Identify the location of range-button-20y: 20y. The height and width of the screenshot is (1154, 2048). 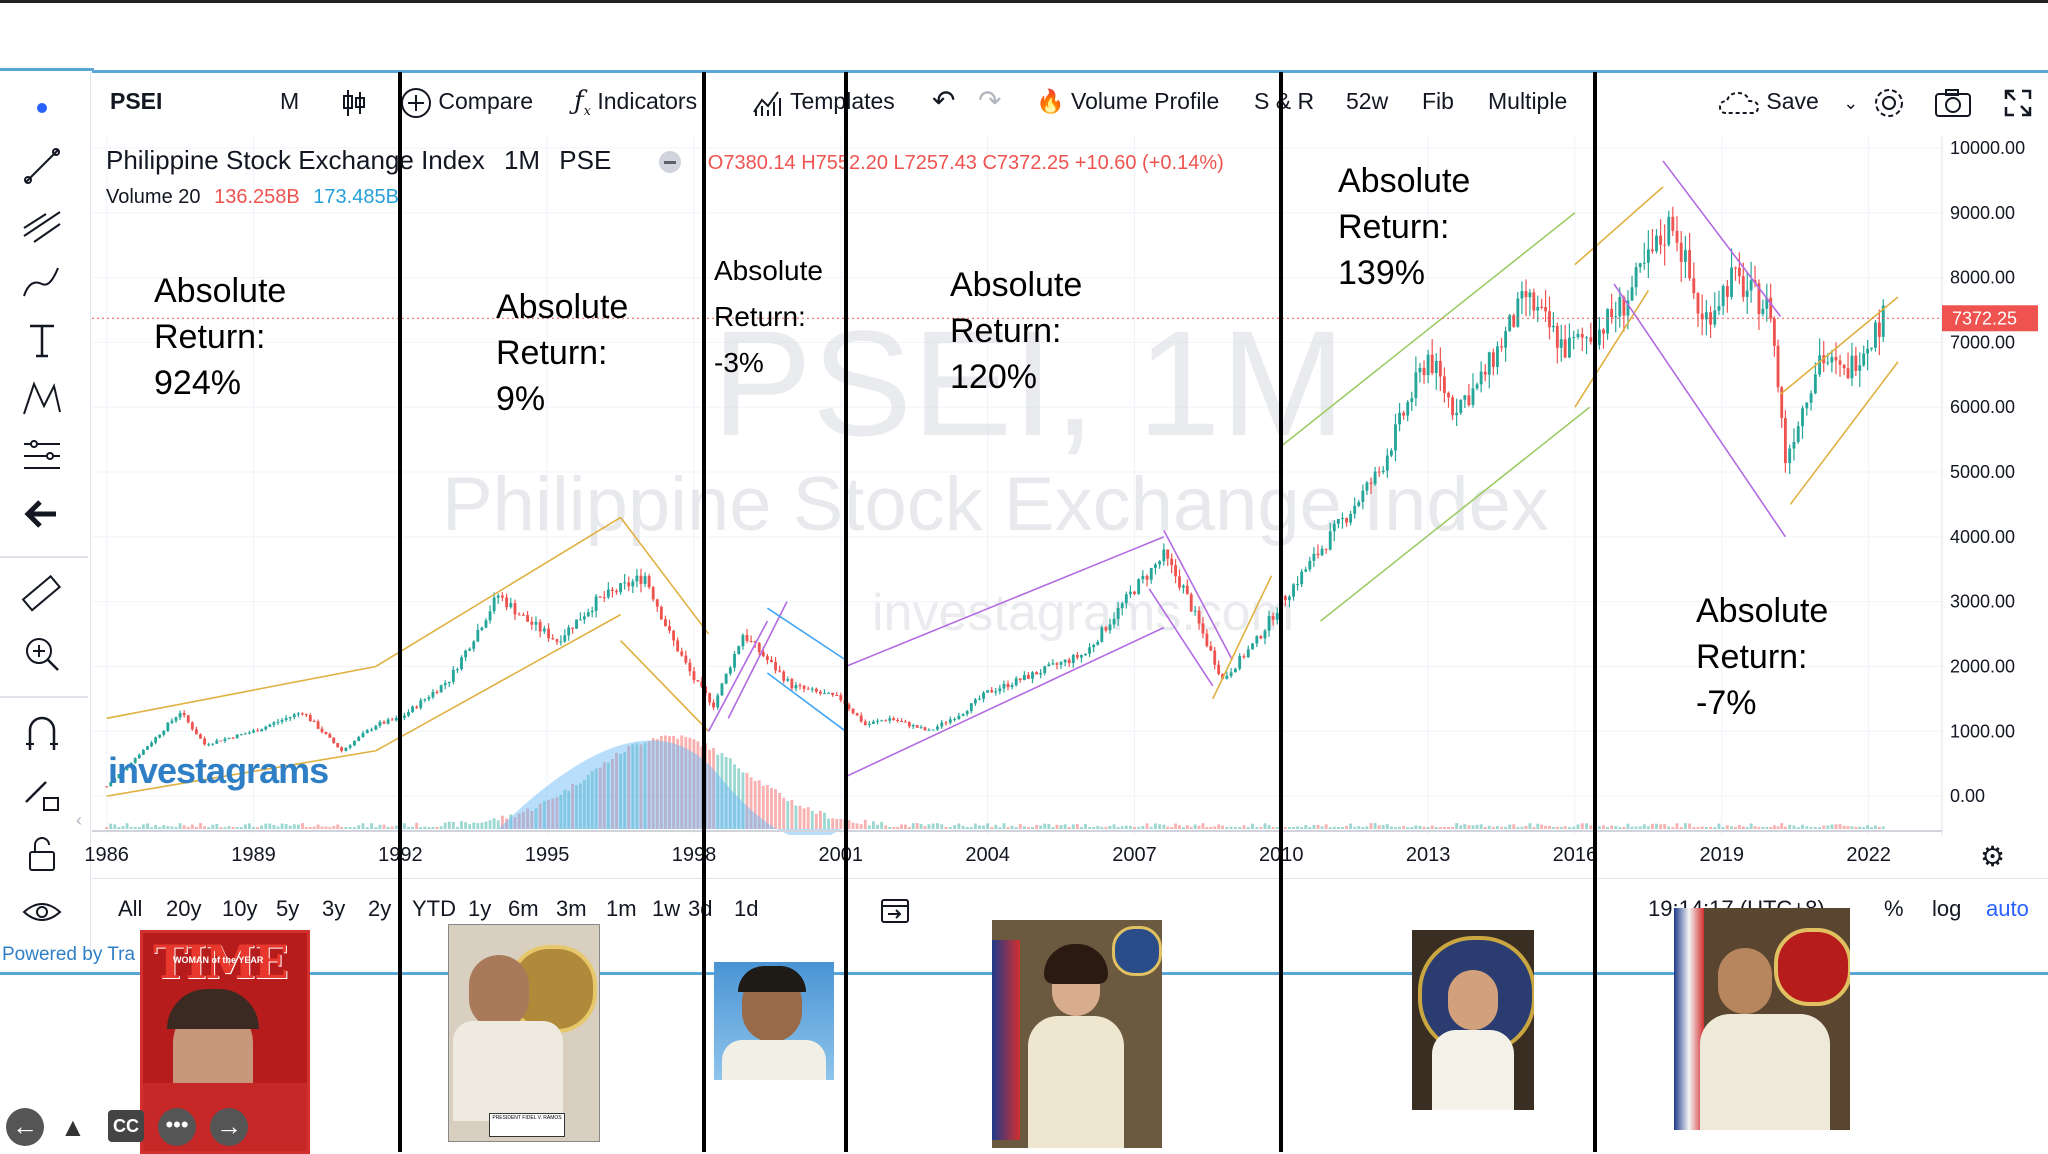
(184, 908).